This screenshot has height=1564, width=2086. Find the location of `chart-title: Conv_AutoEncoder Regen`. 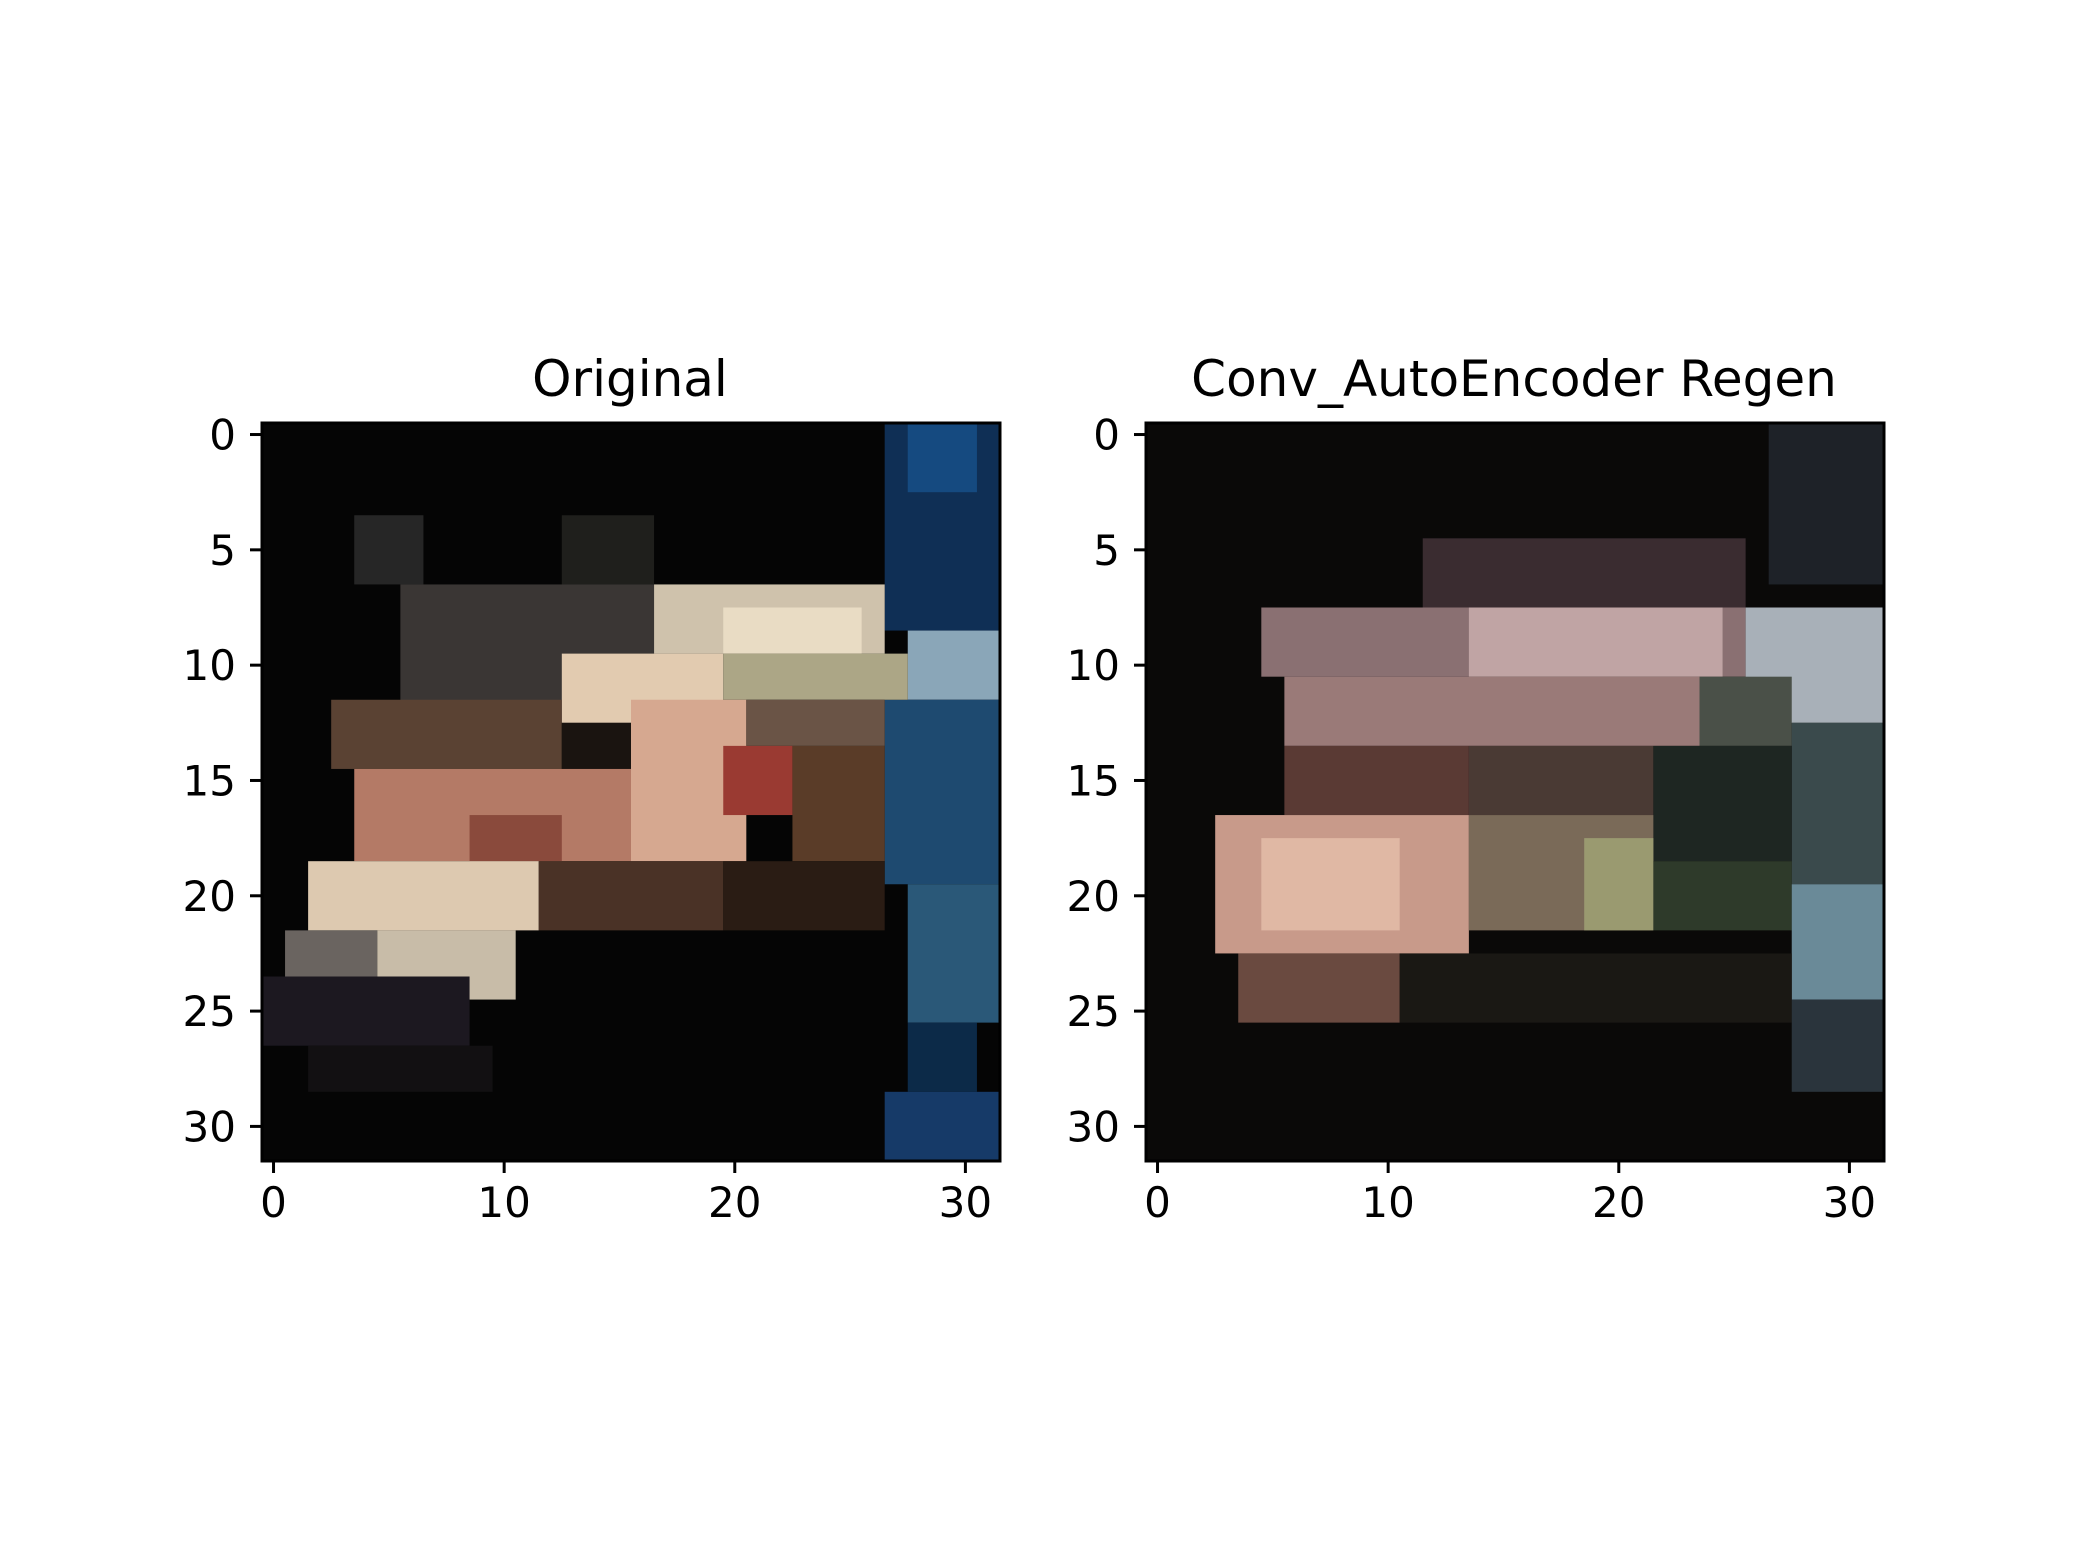

chart-title: Conv_AutoEncoder Regen is located at coordinates (1514, 379).